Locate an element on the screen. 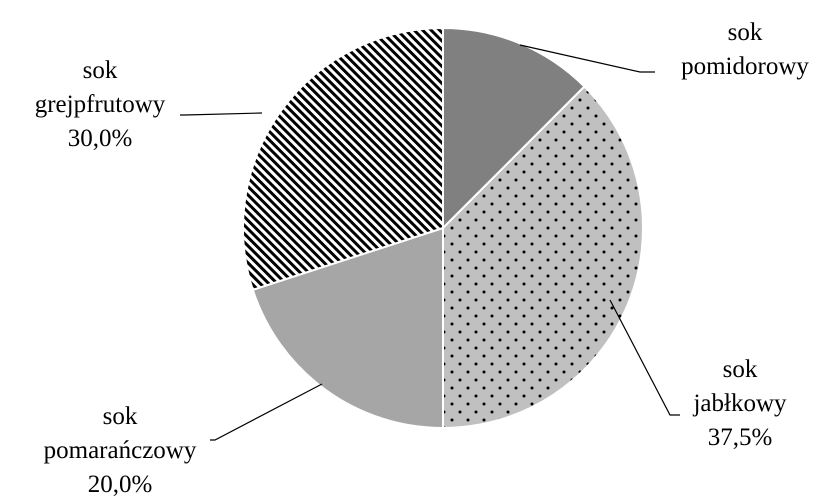  slice-name-line: grejpfrutowy is located at coordinates (100, 104).